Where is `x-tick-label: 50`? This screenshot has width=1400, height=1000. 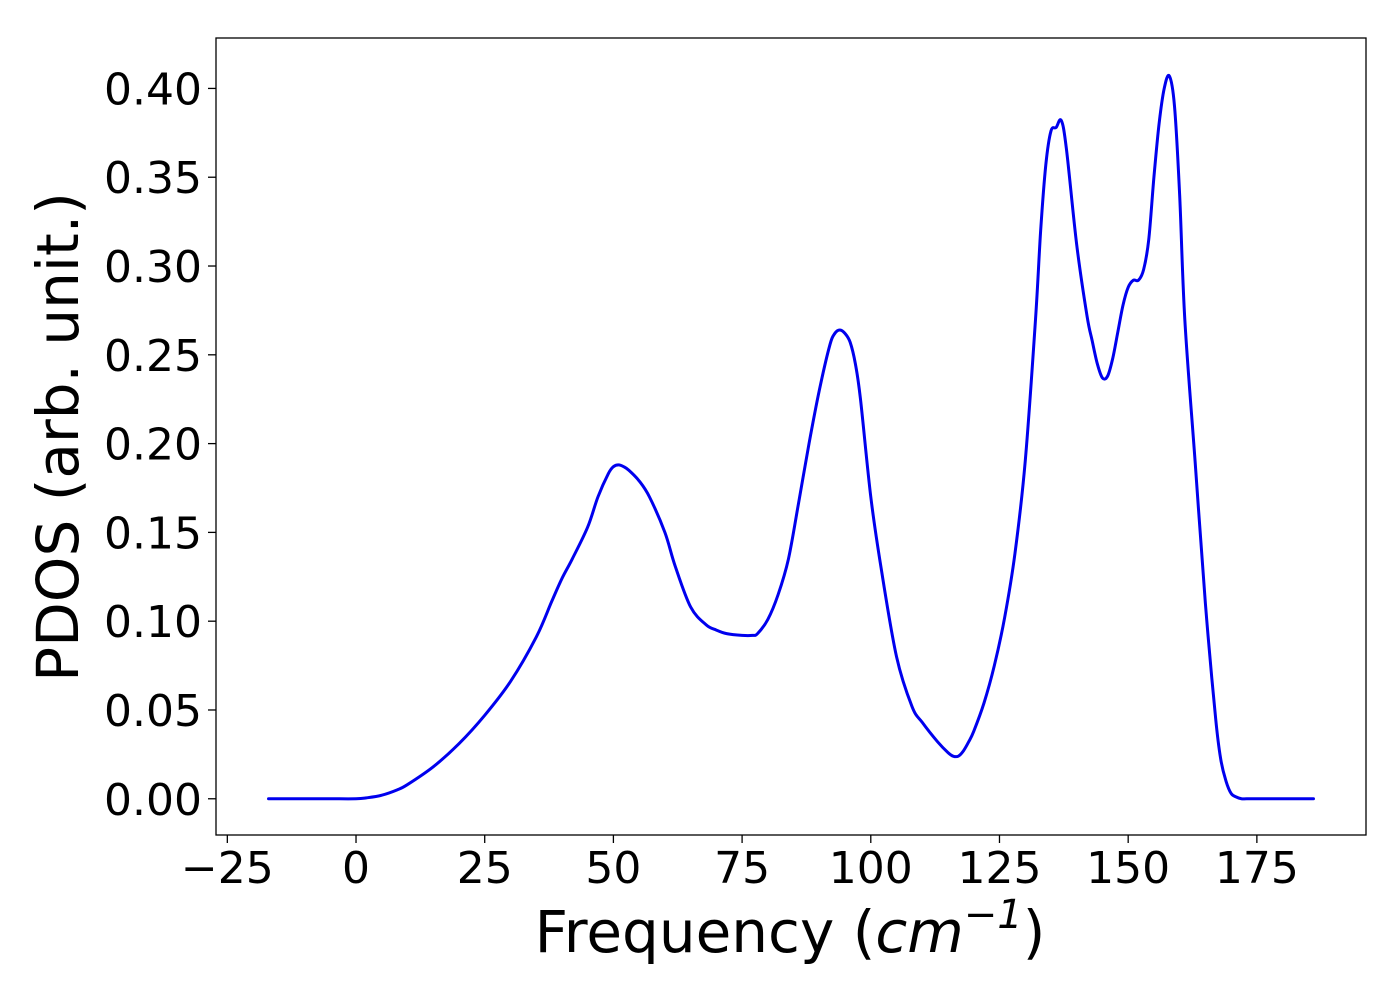 x-tick-label: 50 is located at coordinates (613, 868).